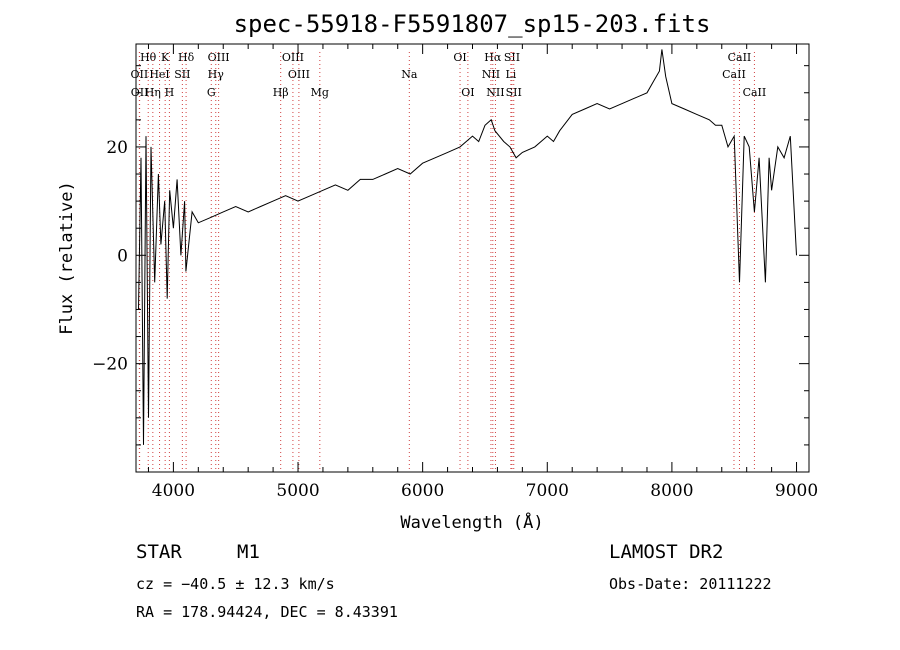  What do you see at coordinates (159, 74) in the screenshot?
I see `line-marker-label: HeI` at bounding box center [159, 74].